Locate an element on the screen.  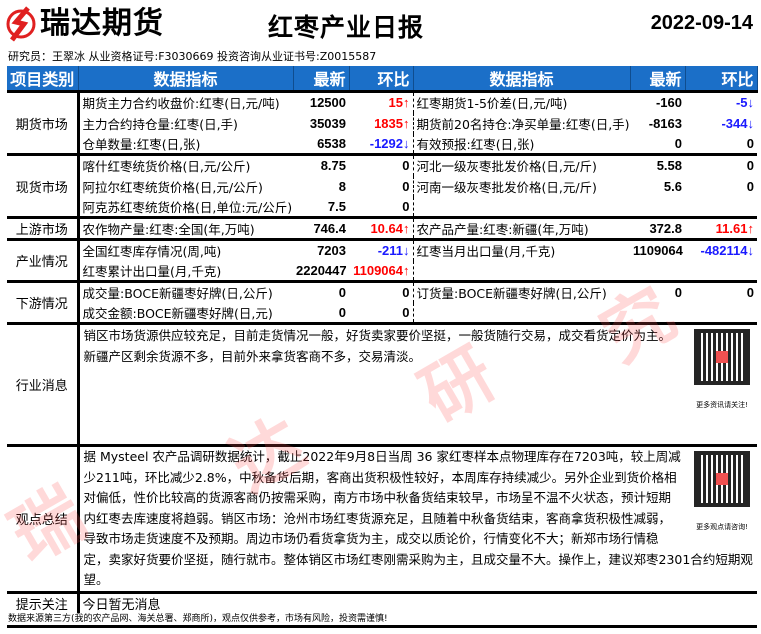
qr-caption: 更多观点请咨询! is located at coordinates (722, 527).